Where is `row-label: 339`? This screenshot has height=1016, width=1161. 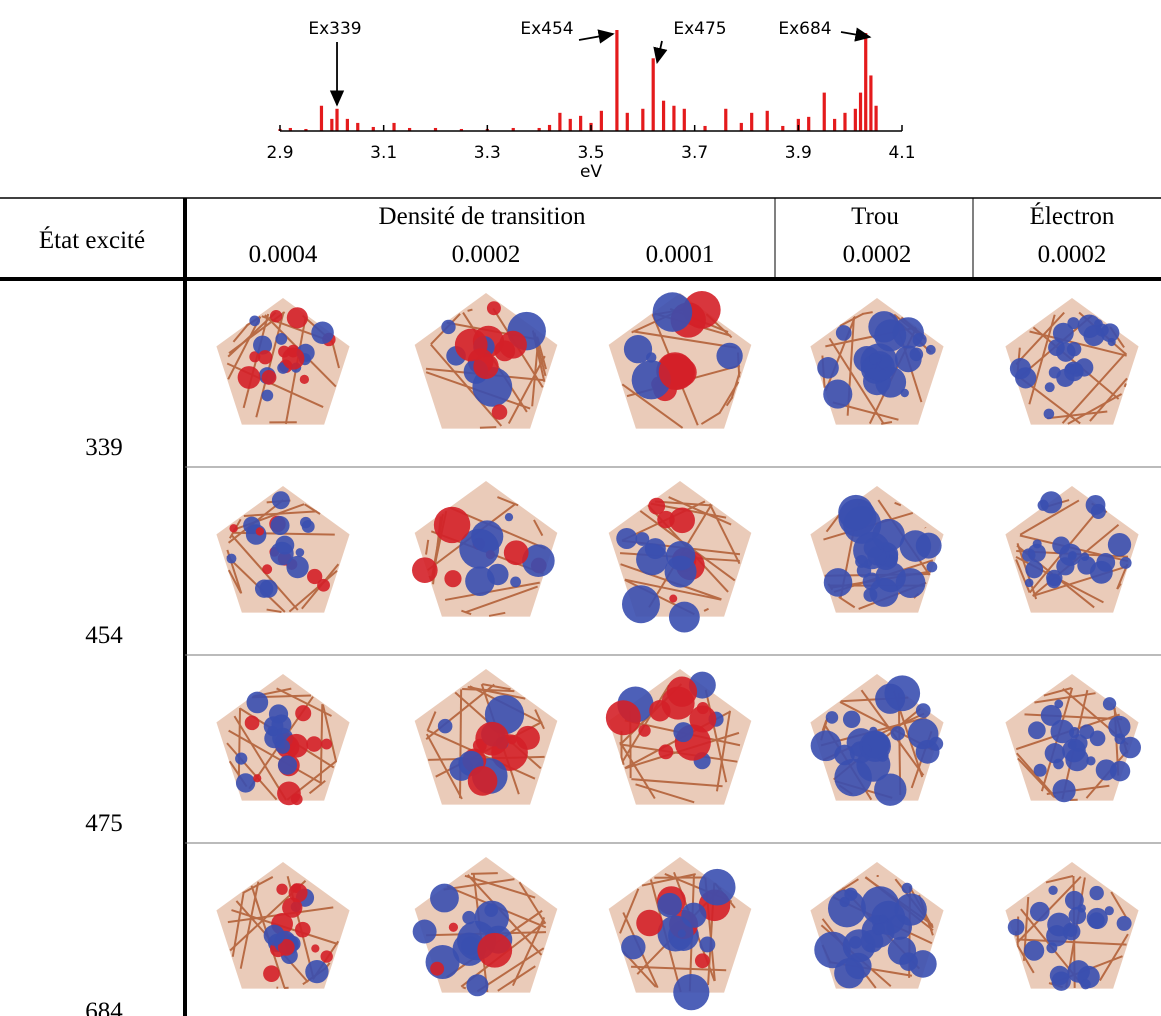
row-label: 339 is located at coordinates (104, 447).